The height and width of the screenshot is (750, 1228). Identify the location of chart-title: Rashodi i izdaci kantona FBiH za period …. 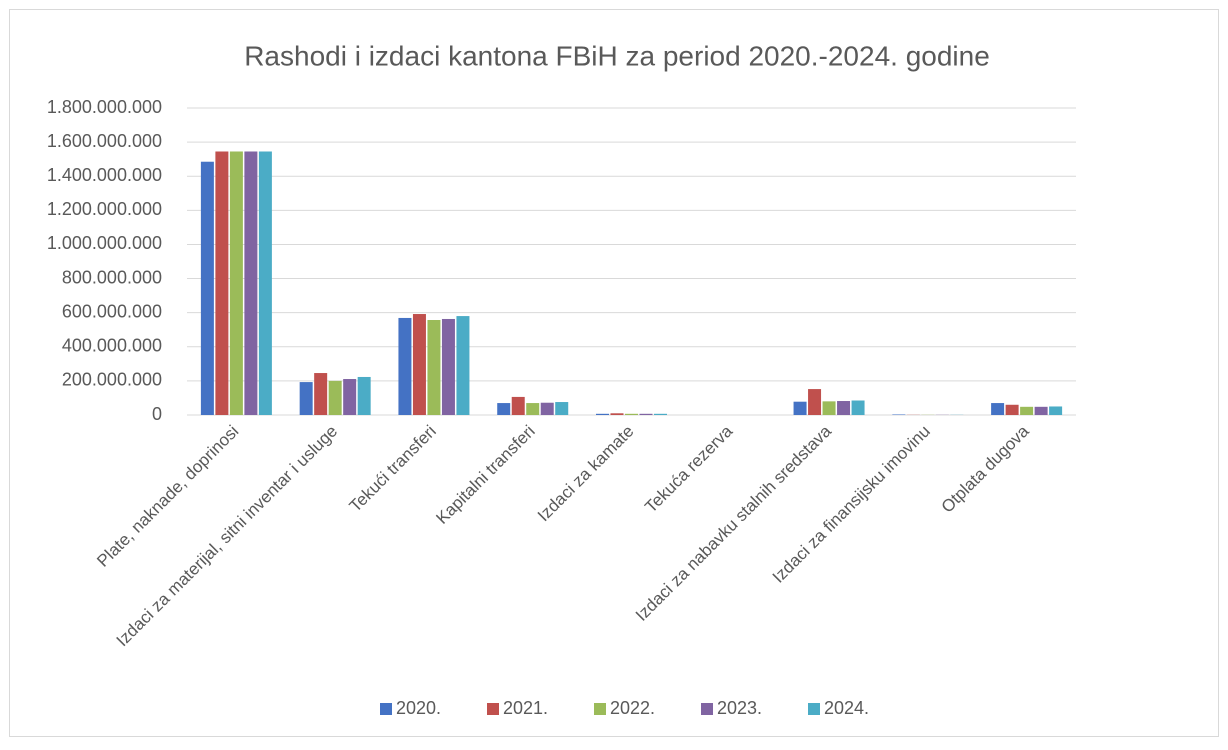
(617, 55).